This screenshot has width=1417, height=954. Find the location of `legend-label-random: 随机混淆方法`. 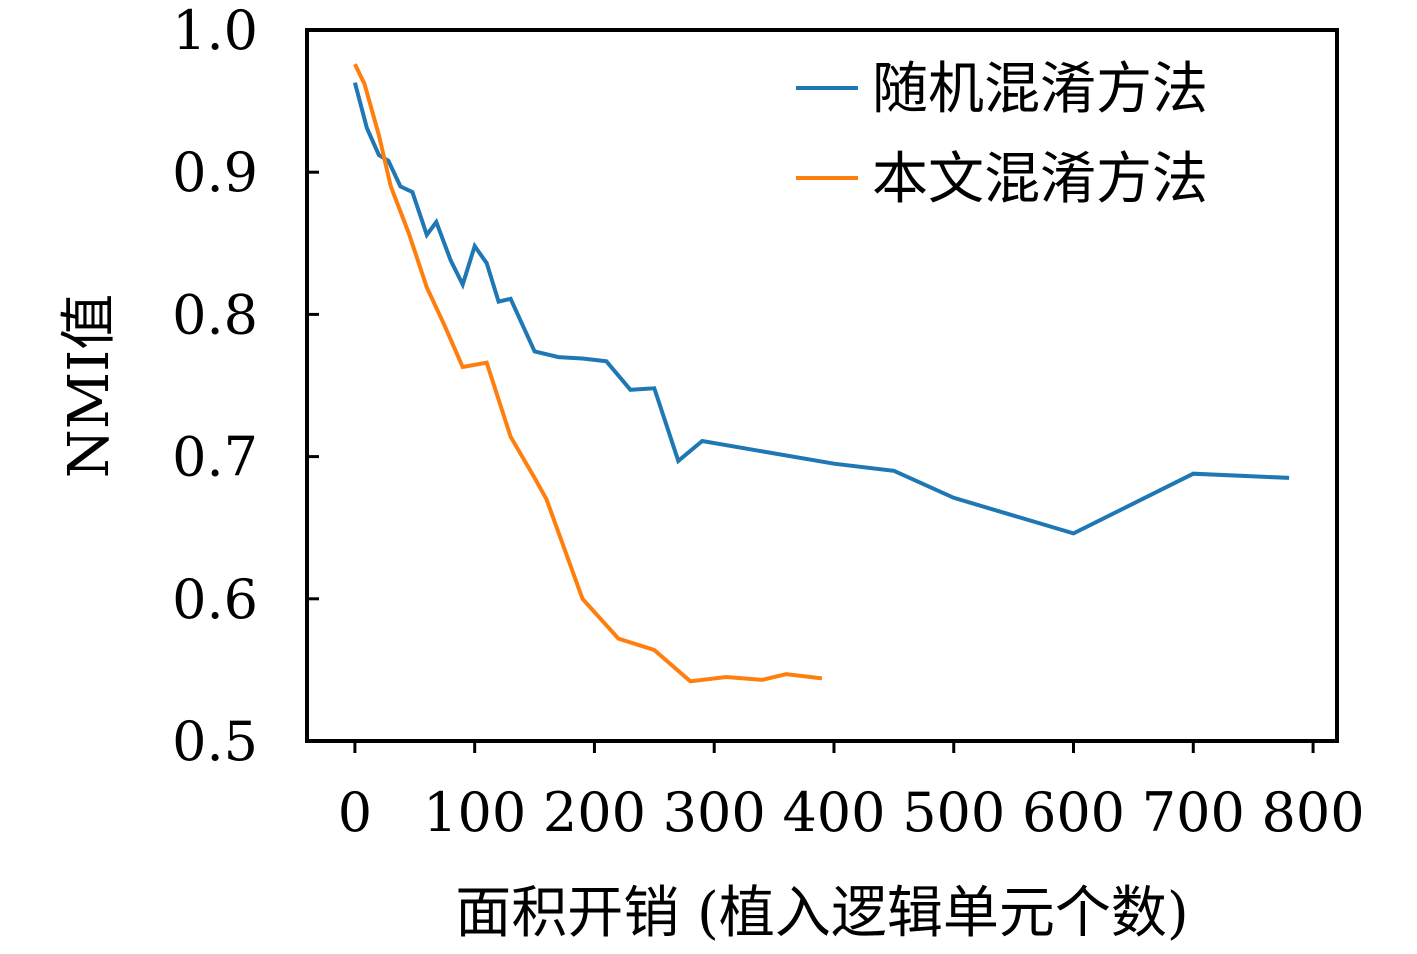

legend-label-random: 随机混淆方法 is located at coordinates (1040, 89).